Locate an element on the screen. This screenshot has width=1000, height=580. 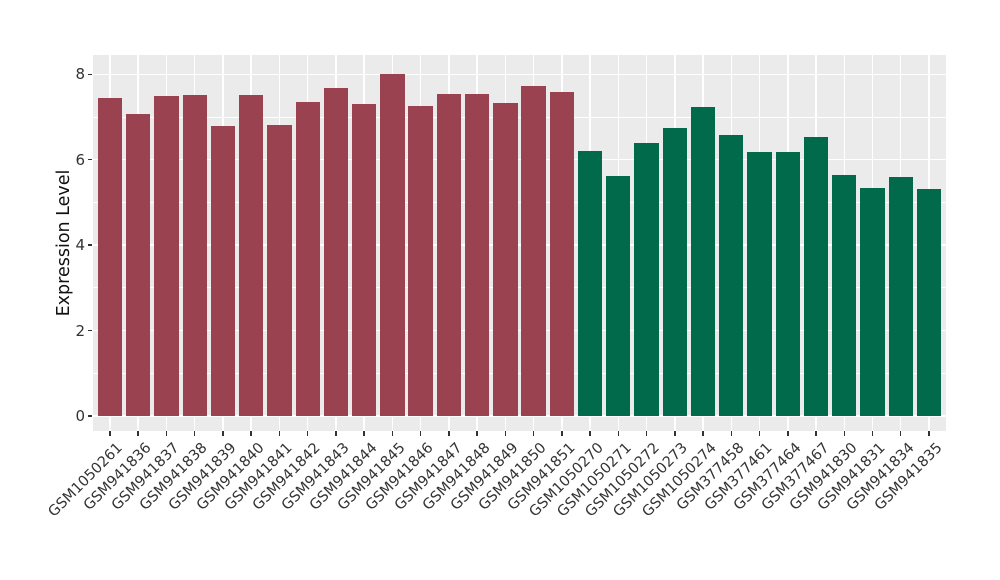
bar-GSM377461 is located at coordinates (759, 284).